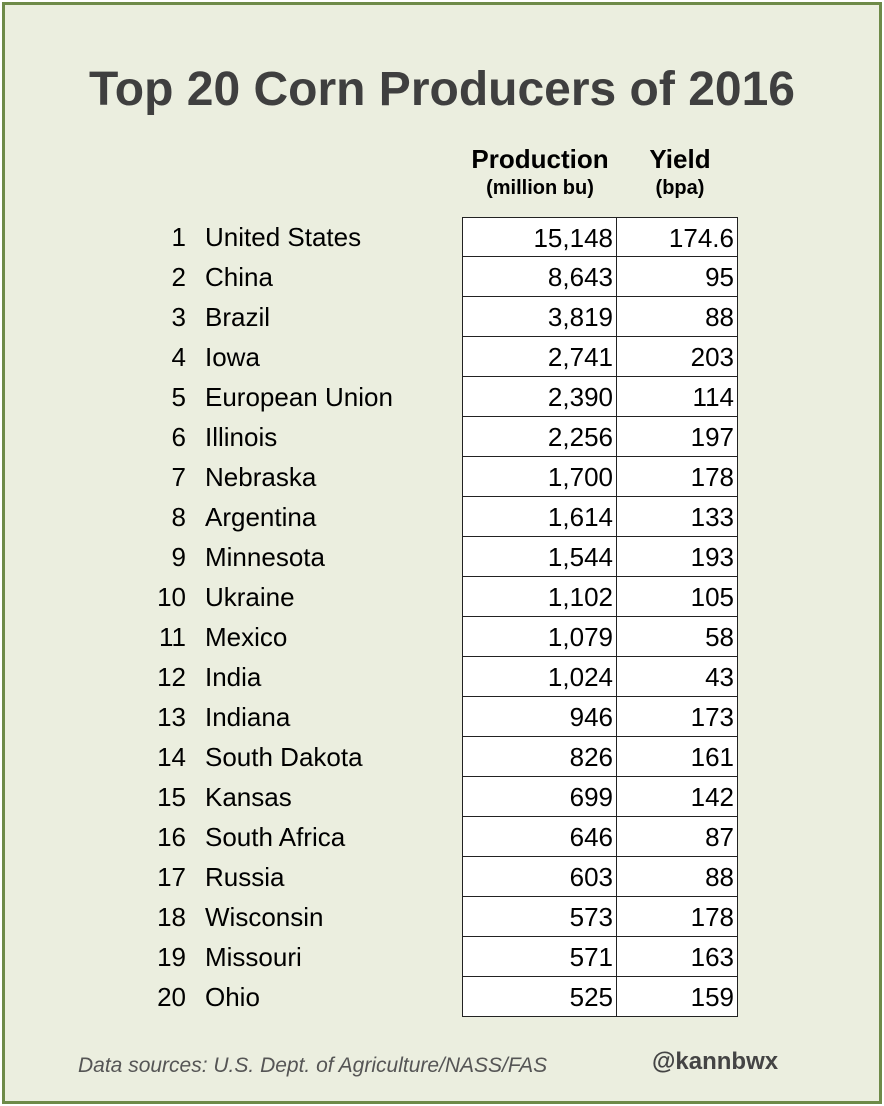 This screenshot has height=1106, width=884. Describe the element at coordinates (248, 797) in the screenshot. I see `producer-name: Kansas` at that location.